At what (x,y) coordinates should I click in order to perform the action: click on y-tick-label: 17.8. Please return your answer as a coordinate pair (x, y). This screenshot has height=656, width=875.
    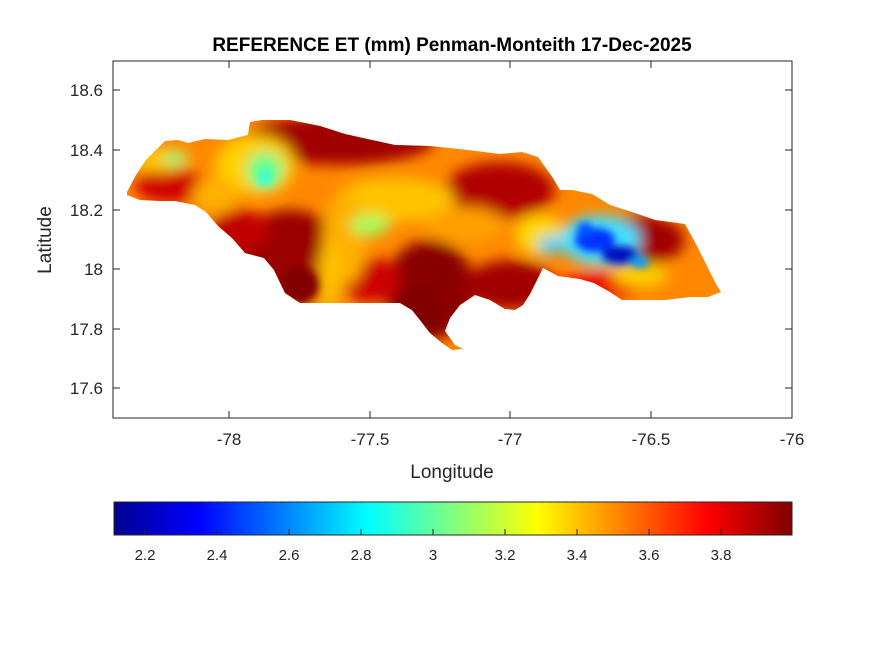
    Looking at the image, I should click on (86, 329).